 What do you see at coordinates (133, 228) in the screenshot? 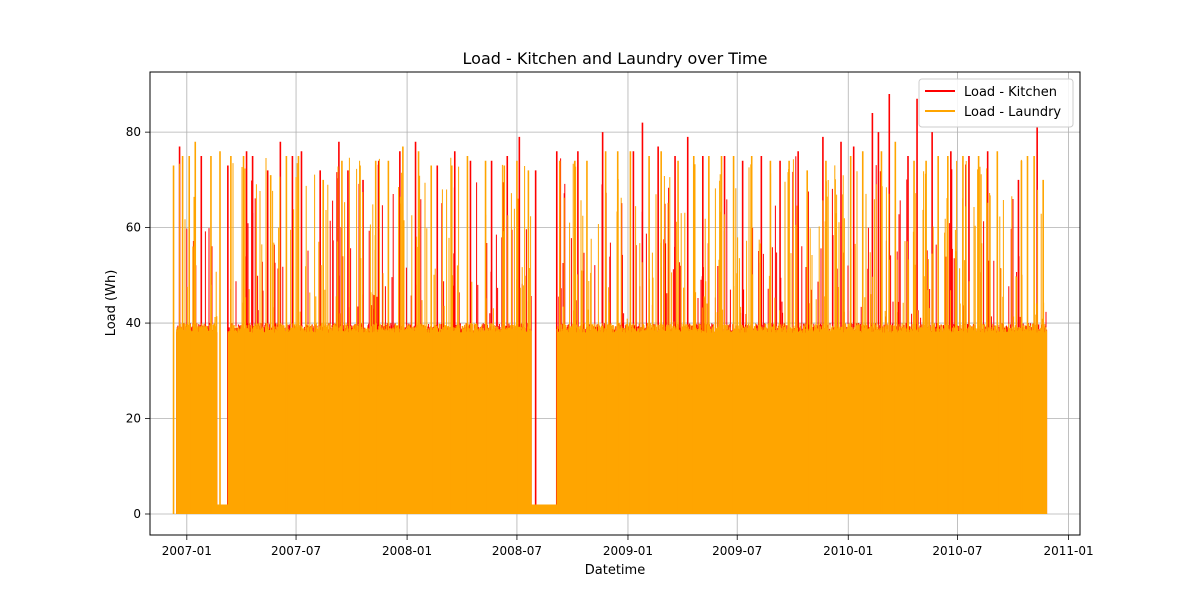
I see `y-tick-label: 60` at bounding box center [133, 228].